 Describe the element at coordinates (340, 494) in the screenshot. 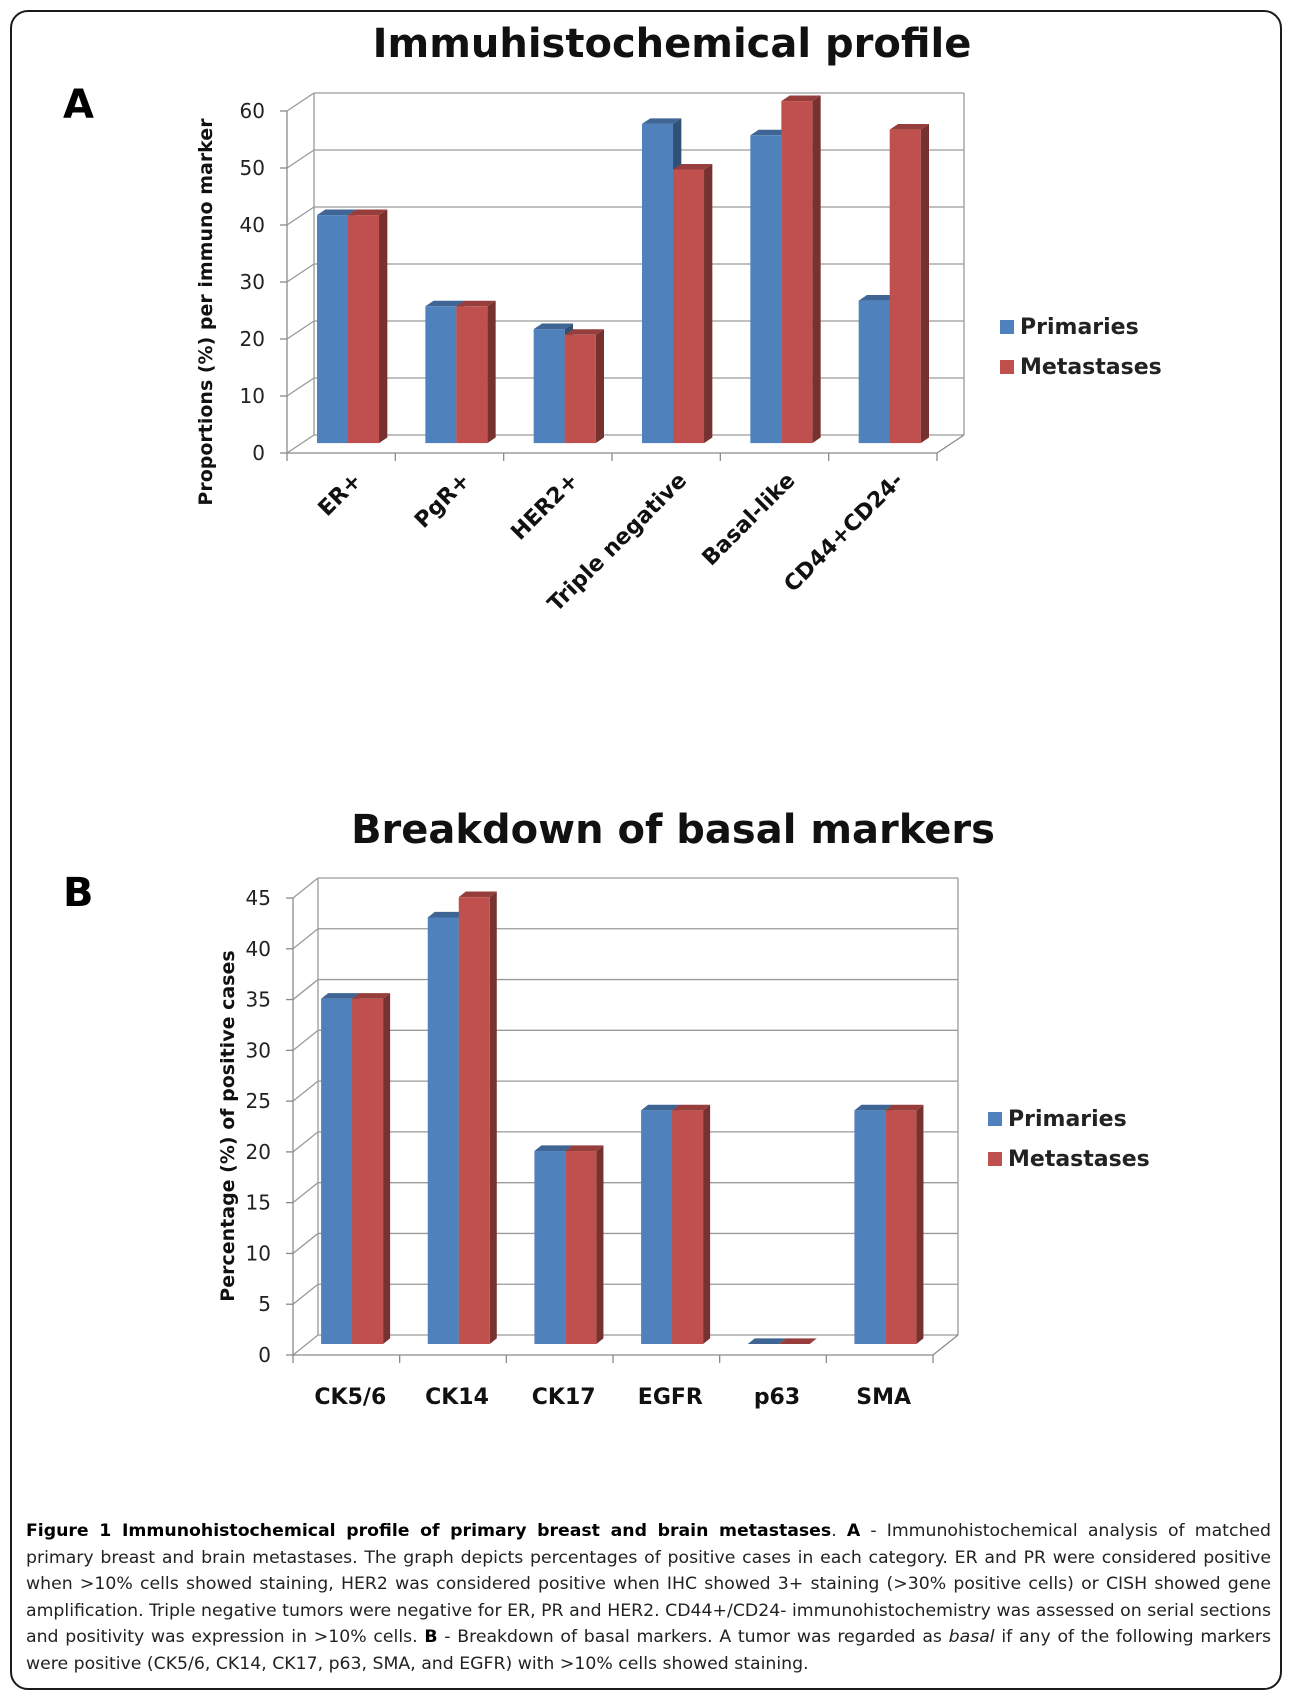

I see `category-label: ER+` at that location.